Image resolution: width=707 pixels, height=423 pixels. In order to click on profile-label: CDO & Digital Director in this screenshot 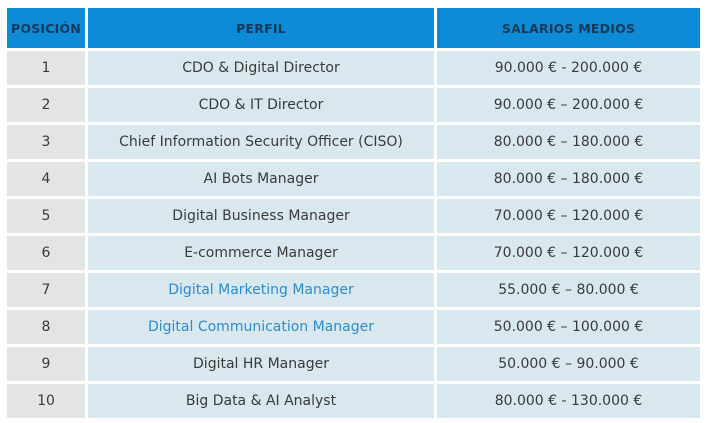, I will do `click(261, 68)`.